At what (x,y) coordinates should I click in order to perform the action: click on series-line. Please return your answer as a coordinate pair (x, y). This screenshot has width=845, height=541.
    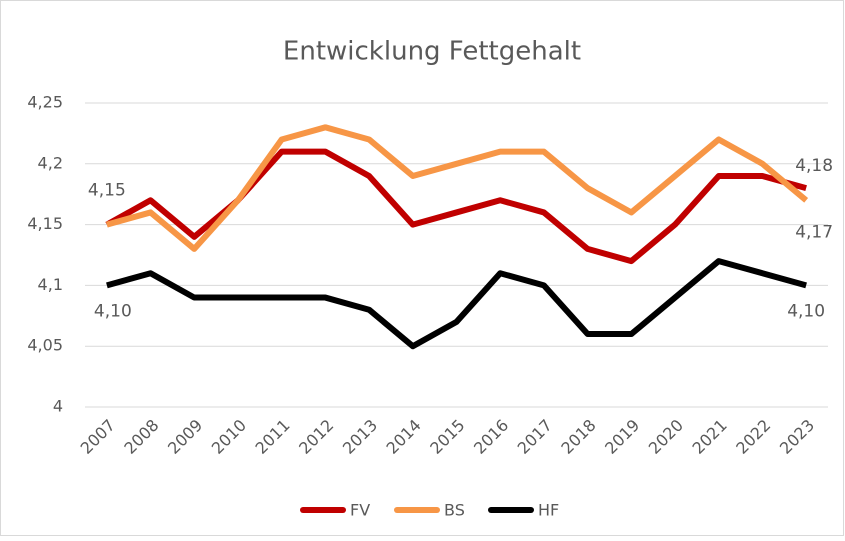
    Looking at the image, I should click on (456, 304).